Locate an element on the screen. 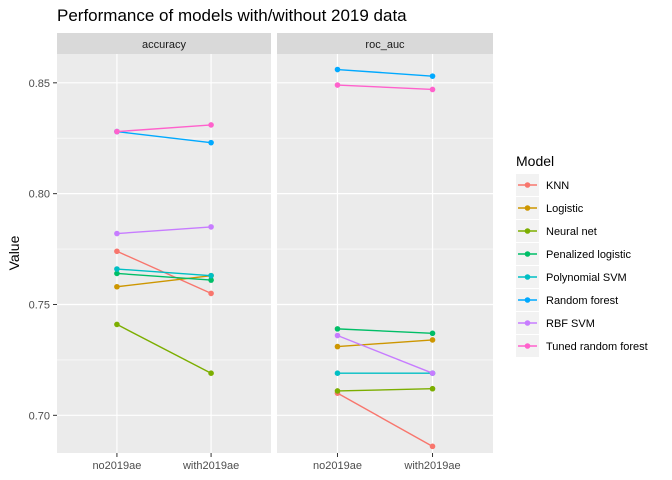 This screenshot has width=672, height=480. legend-item: RBF SVM is located at coordinates (555, 323).